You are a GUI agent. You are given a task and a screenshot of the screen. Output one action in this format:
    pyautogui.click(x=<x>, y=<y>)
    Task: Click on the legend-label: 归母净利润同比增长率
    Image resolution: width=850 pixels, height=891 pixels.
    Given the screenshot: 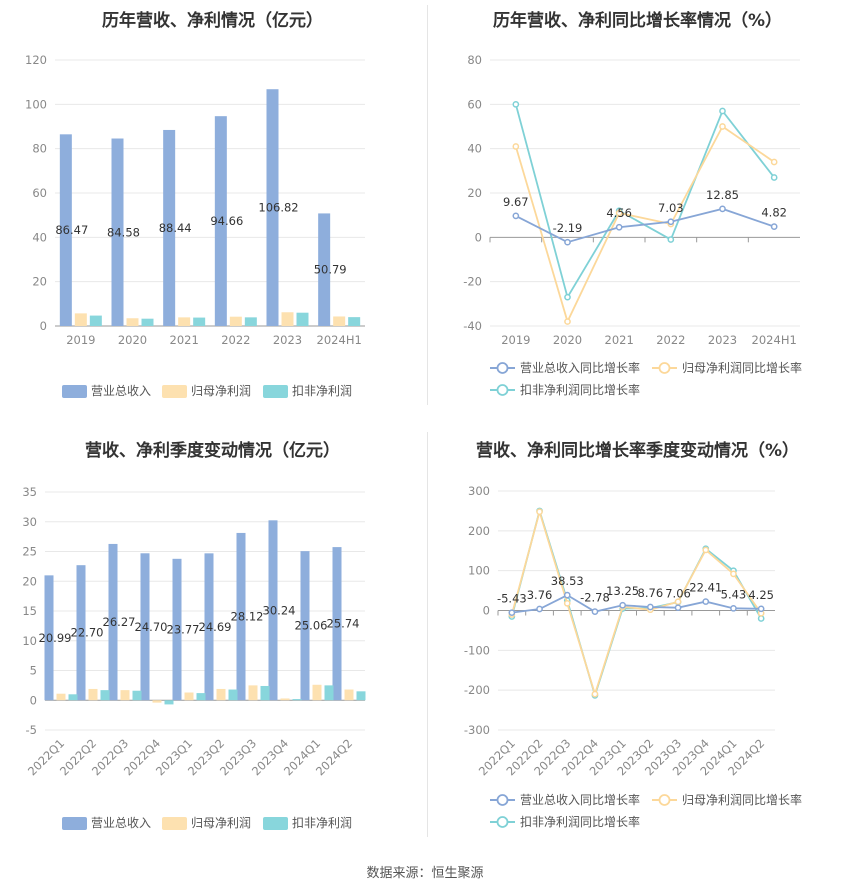 What is the action you would take?
    pyautogui.click(x=742, y=799)
    